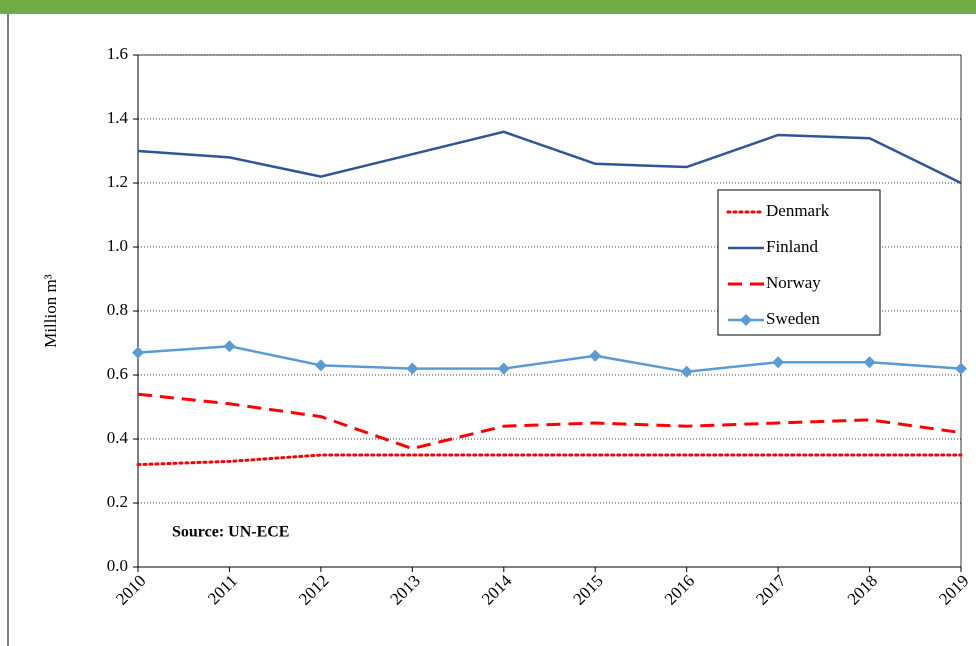  I want to click on y-axis-label: Million m³, so click(50, 311).